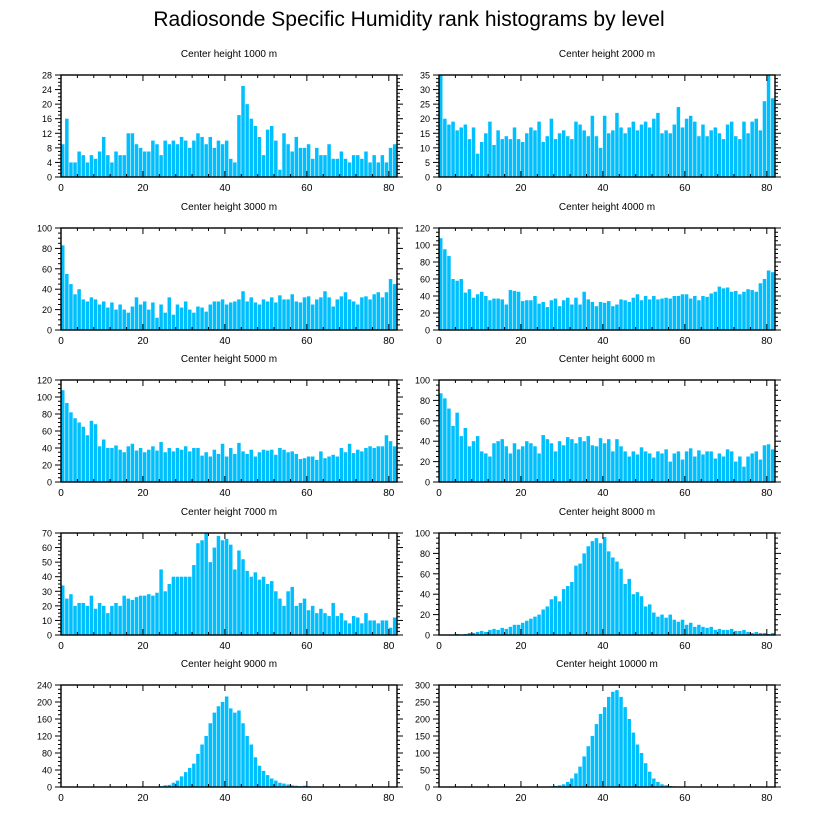  I want to click on y-tick-label: 200, so click(422, 720).